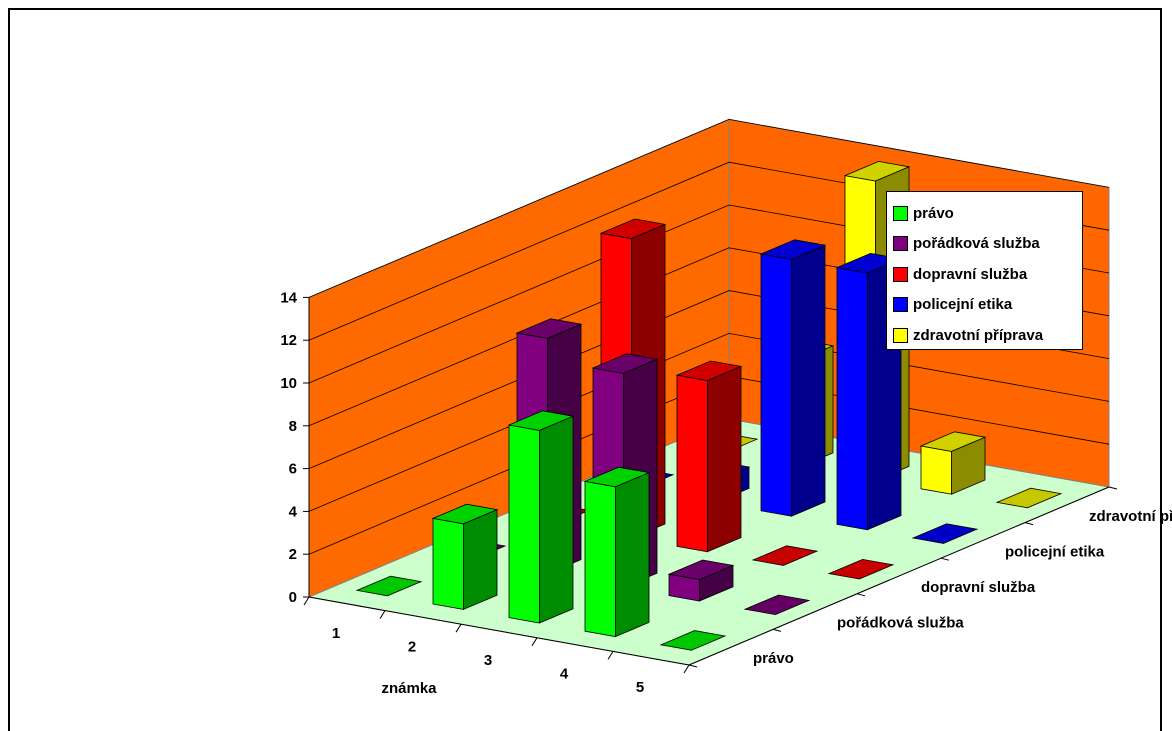 The image size is (1172, 731). I want to click on y-tick-label: 4, so click(293, 511).